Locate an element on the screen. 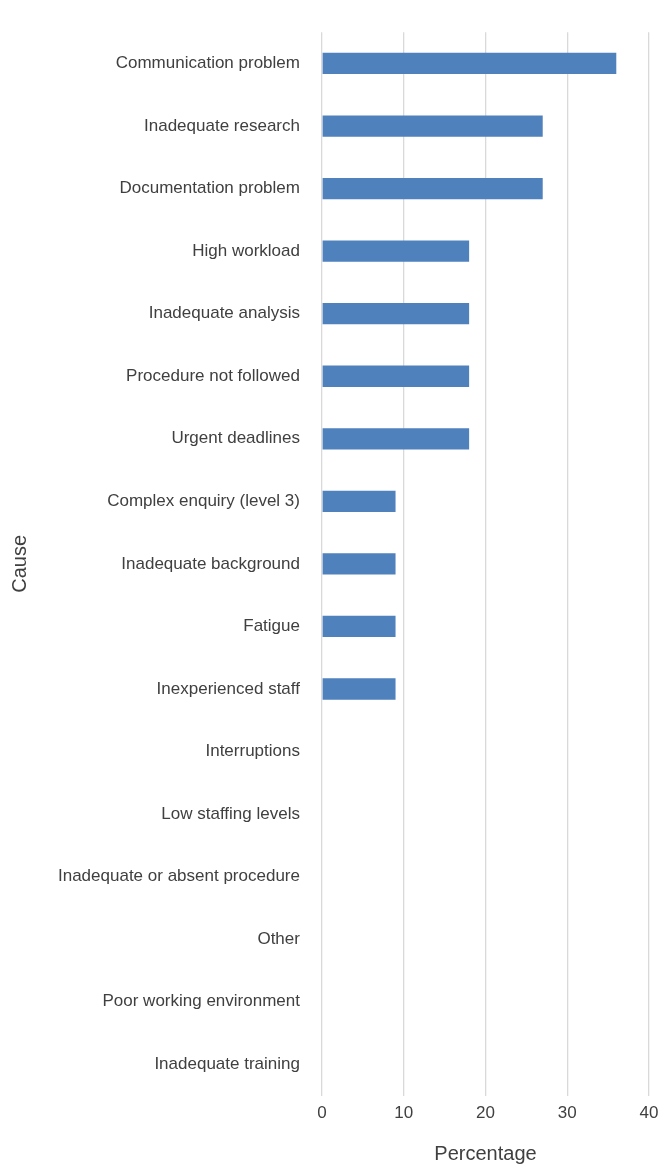 The width and height of the screenshot is (667, 1174). y-tick-label: Inadequate analysis is located at coordinates (224, 313).